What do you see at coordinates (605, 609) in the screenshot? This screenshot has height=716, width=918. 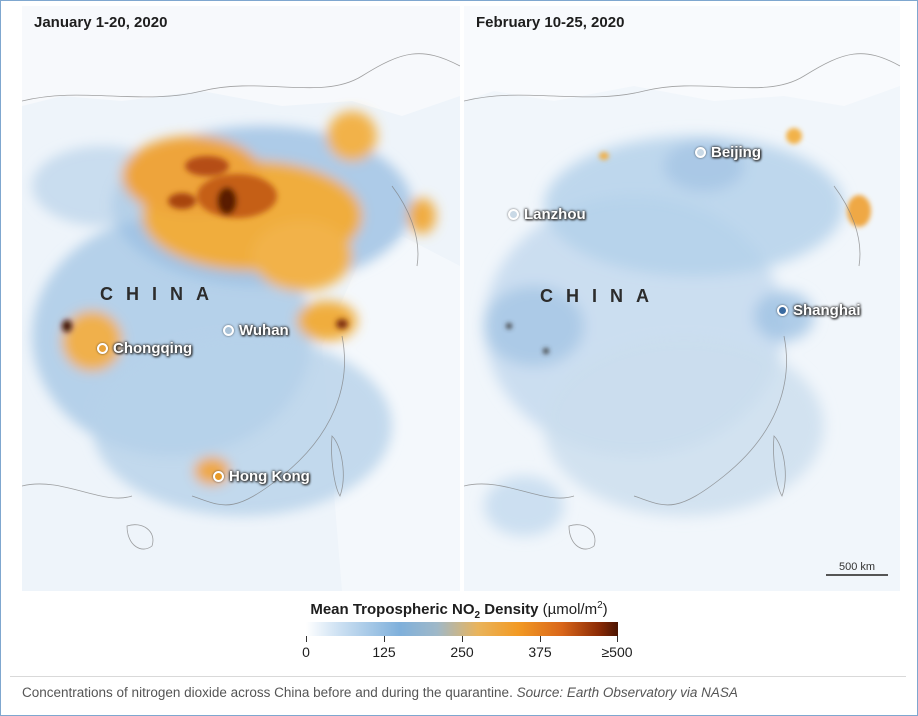 I see `legend-unit-suffix: )` at bounding box center [605, 609].